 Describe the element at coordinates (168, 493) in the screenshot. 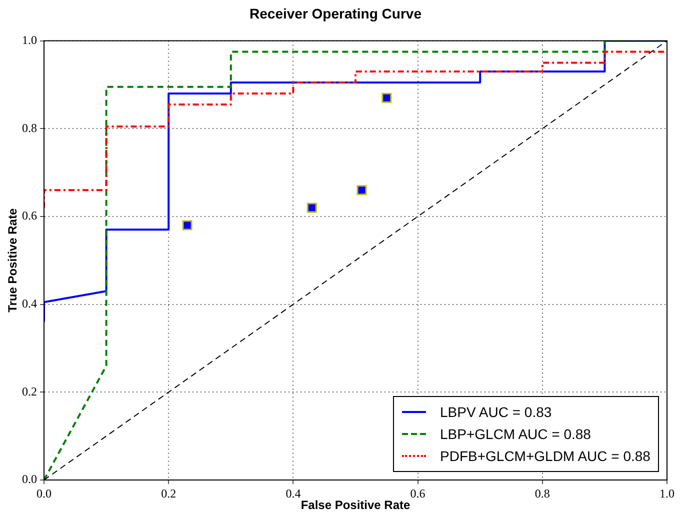

I see `x-tick-label: 0.2` at that location.